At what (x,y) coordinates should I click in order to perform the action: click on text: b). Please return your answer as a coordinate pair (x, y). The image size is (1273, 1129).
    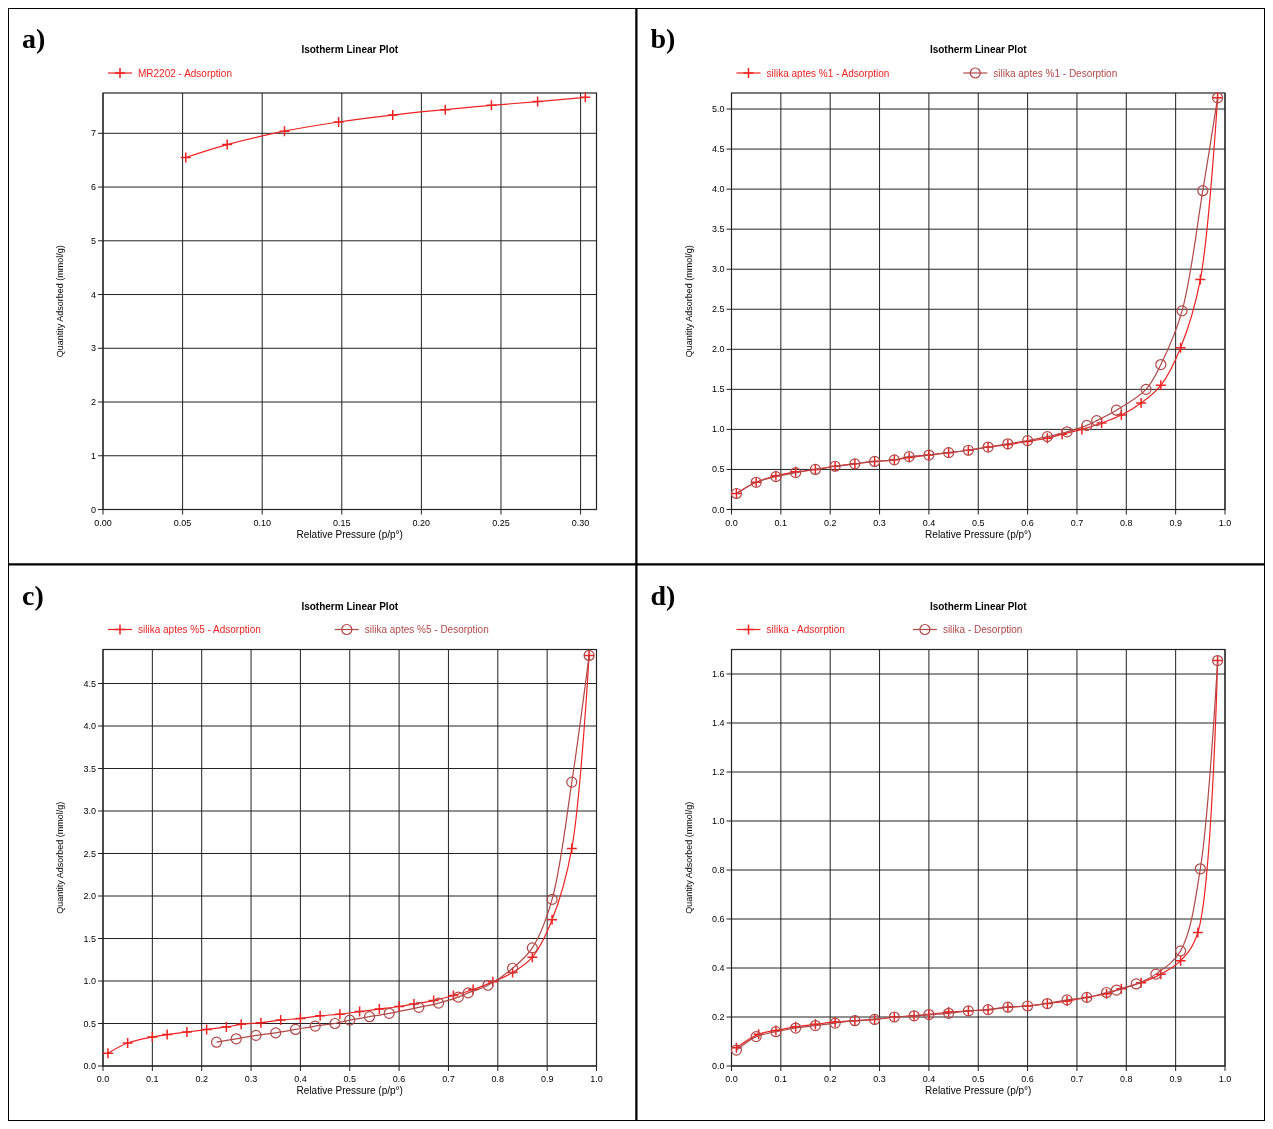
    Looking at the image, I should click on (663, 38).